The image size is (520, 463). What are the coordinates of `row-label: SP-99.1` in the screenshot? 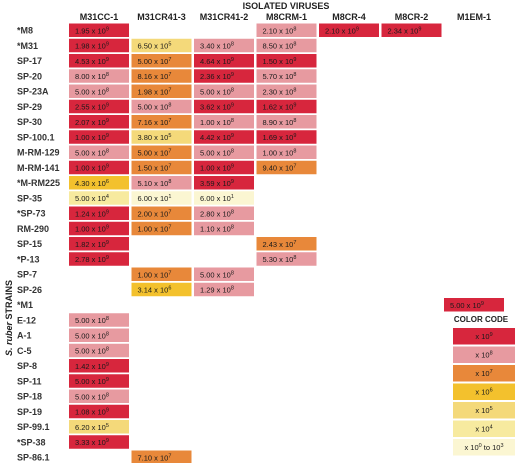 It's located at (33, 427).